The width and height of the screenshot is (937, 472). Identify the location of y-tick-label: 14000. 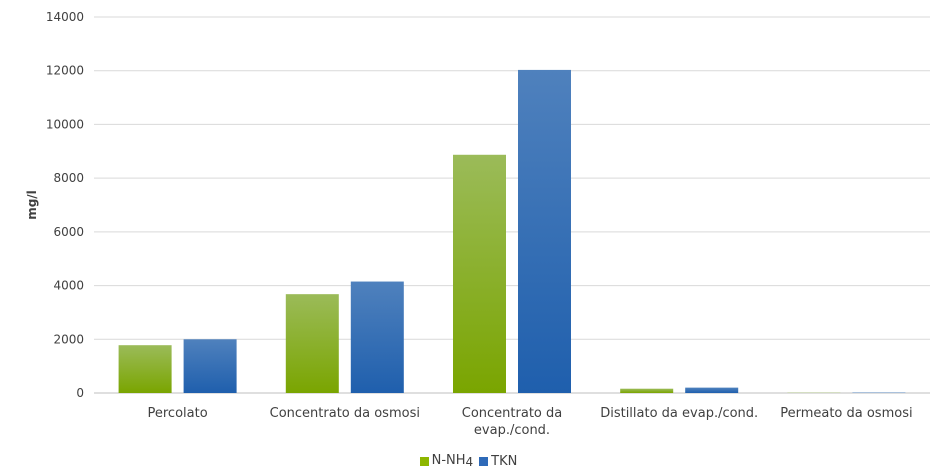
(65, 17).